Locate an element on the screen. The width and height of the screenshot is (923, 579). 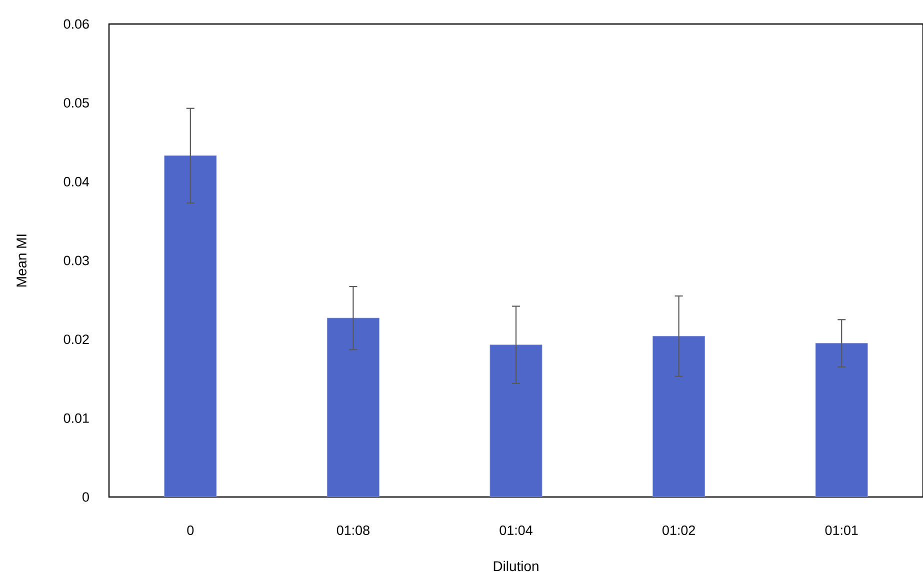
y-tick-label: 0.04 is located at coordinates (77, 181).